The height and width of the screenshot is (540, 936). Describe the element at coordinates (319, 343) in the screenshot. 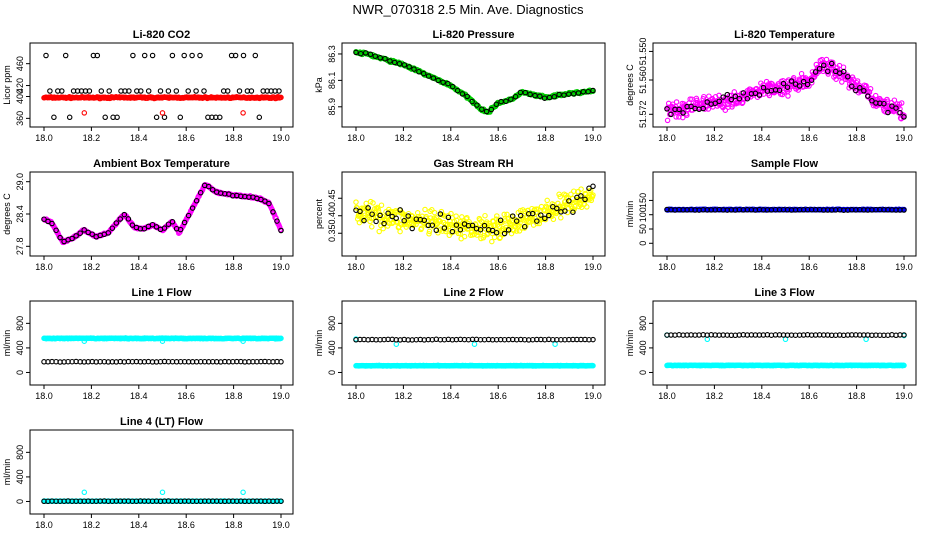

I see `y-axis-label: ml/min` at that location.